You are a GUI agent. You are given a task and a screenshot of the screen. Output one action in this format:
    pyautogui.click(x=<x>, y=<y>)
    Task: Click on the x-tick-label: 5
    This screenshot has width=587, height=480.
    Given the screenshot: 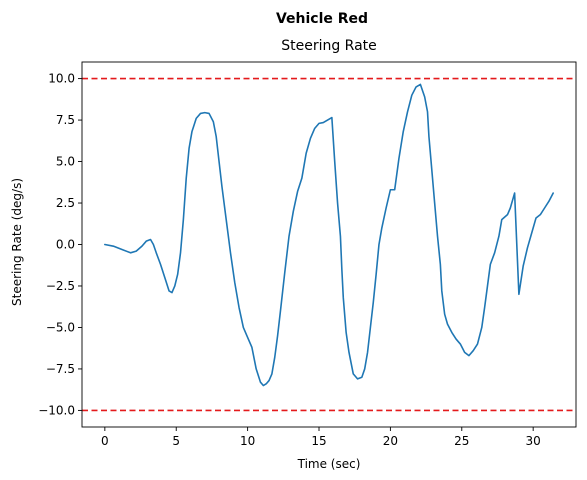 What is the action you would take?
    pyautogui.click(x=176, y=441)
    